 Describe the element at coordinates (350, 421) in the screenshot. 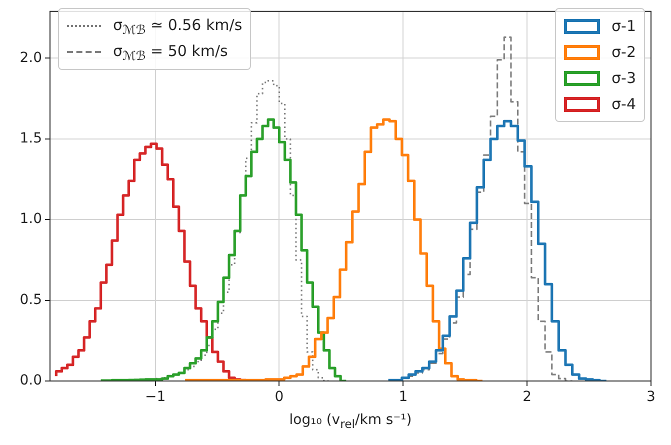

I see `x-axis-title: log₁₀ (v$_{rel}$/km s⁻¹)` at that location.